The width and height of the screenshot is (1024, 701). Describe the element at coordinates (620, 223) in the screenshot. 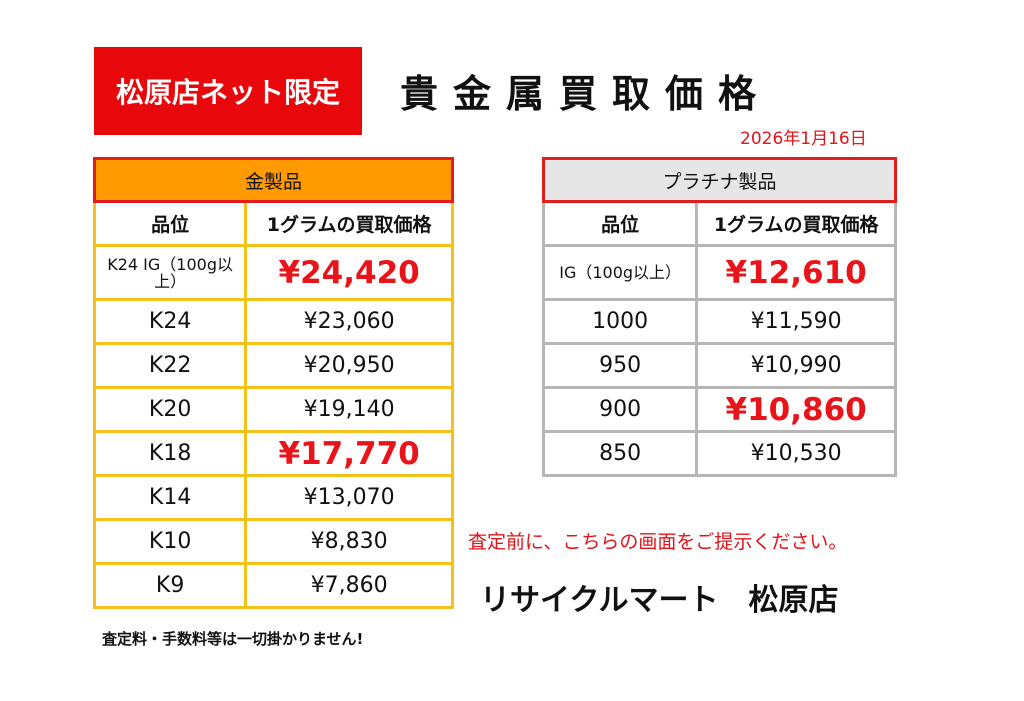

I see `platinum-grade-header: 品位` at that location.